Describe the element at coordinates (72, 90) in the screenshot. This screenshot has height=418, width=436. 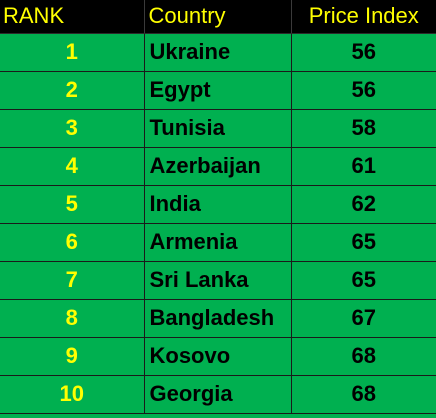
I see `rank-cell: 2` at that location.